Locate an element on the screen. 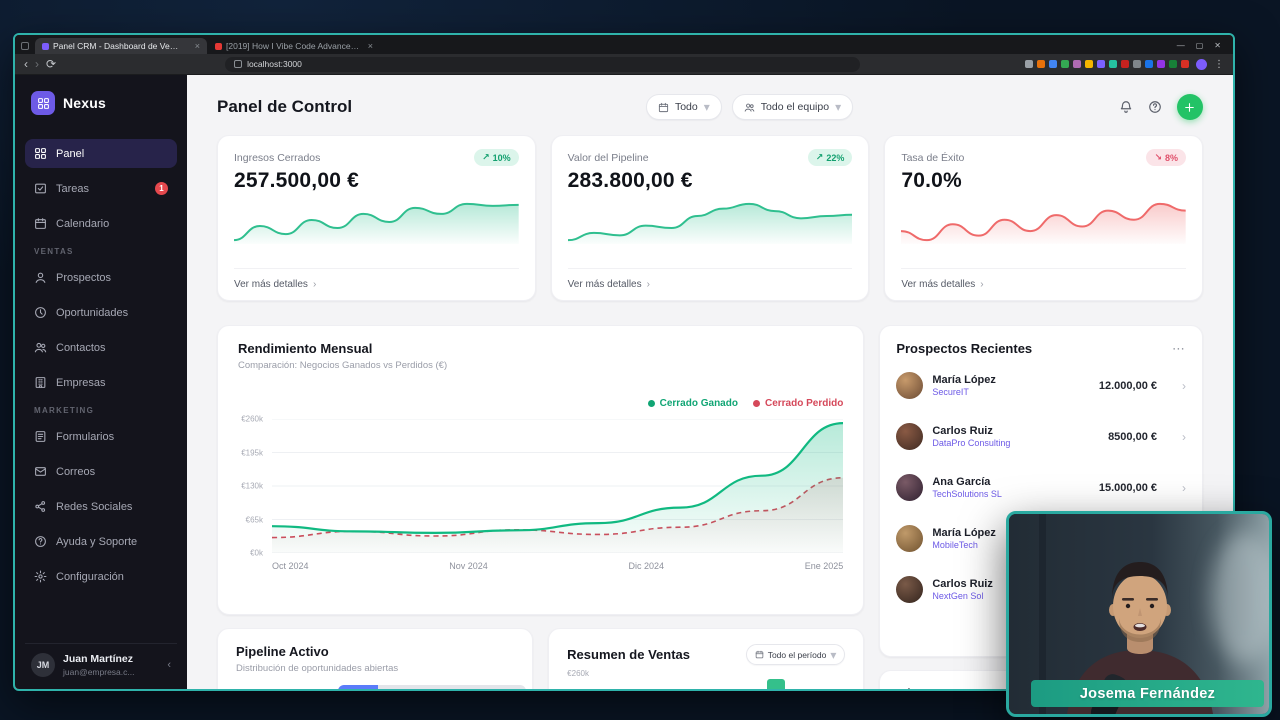  header-filters: Todo ▾ Todo el equipo ▾ is located at coordinates (749, 107).